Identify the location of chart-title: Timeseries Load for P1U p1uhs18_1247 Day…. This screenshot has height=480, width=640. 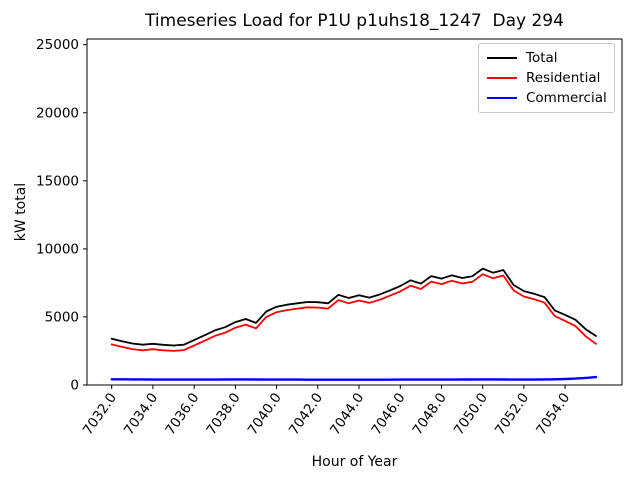
(354, 21).